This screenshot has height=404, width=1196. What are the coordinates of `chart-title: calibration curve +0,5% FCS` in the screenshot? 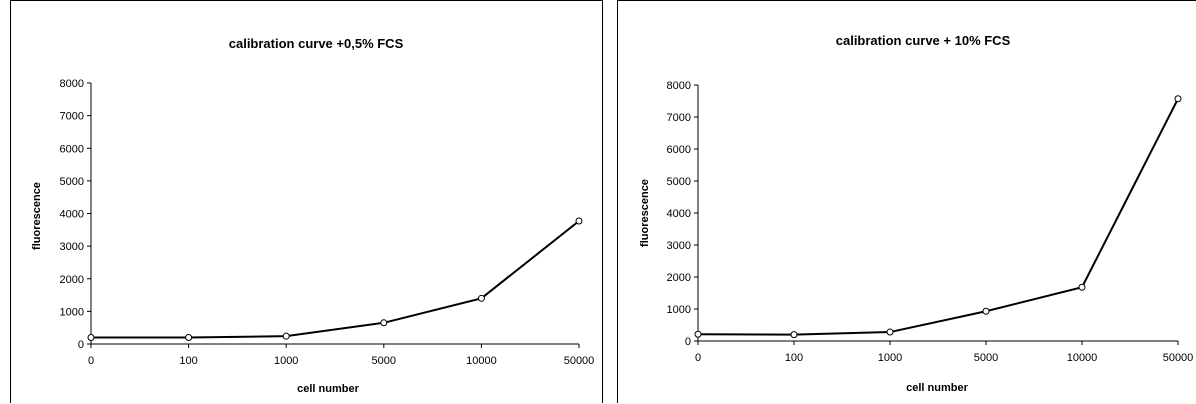 It's located at (316, 43).